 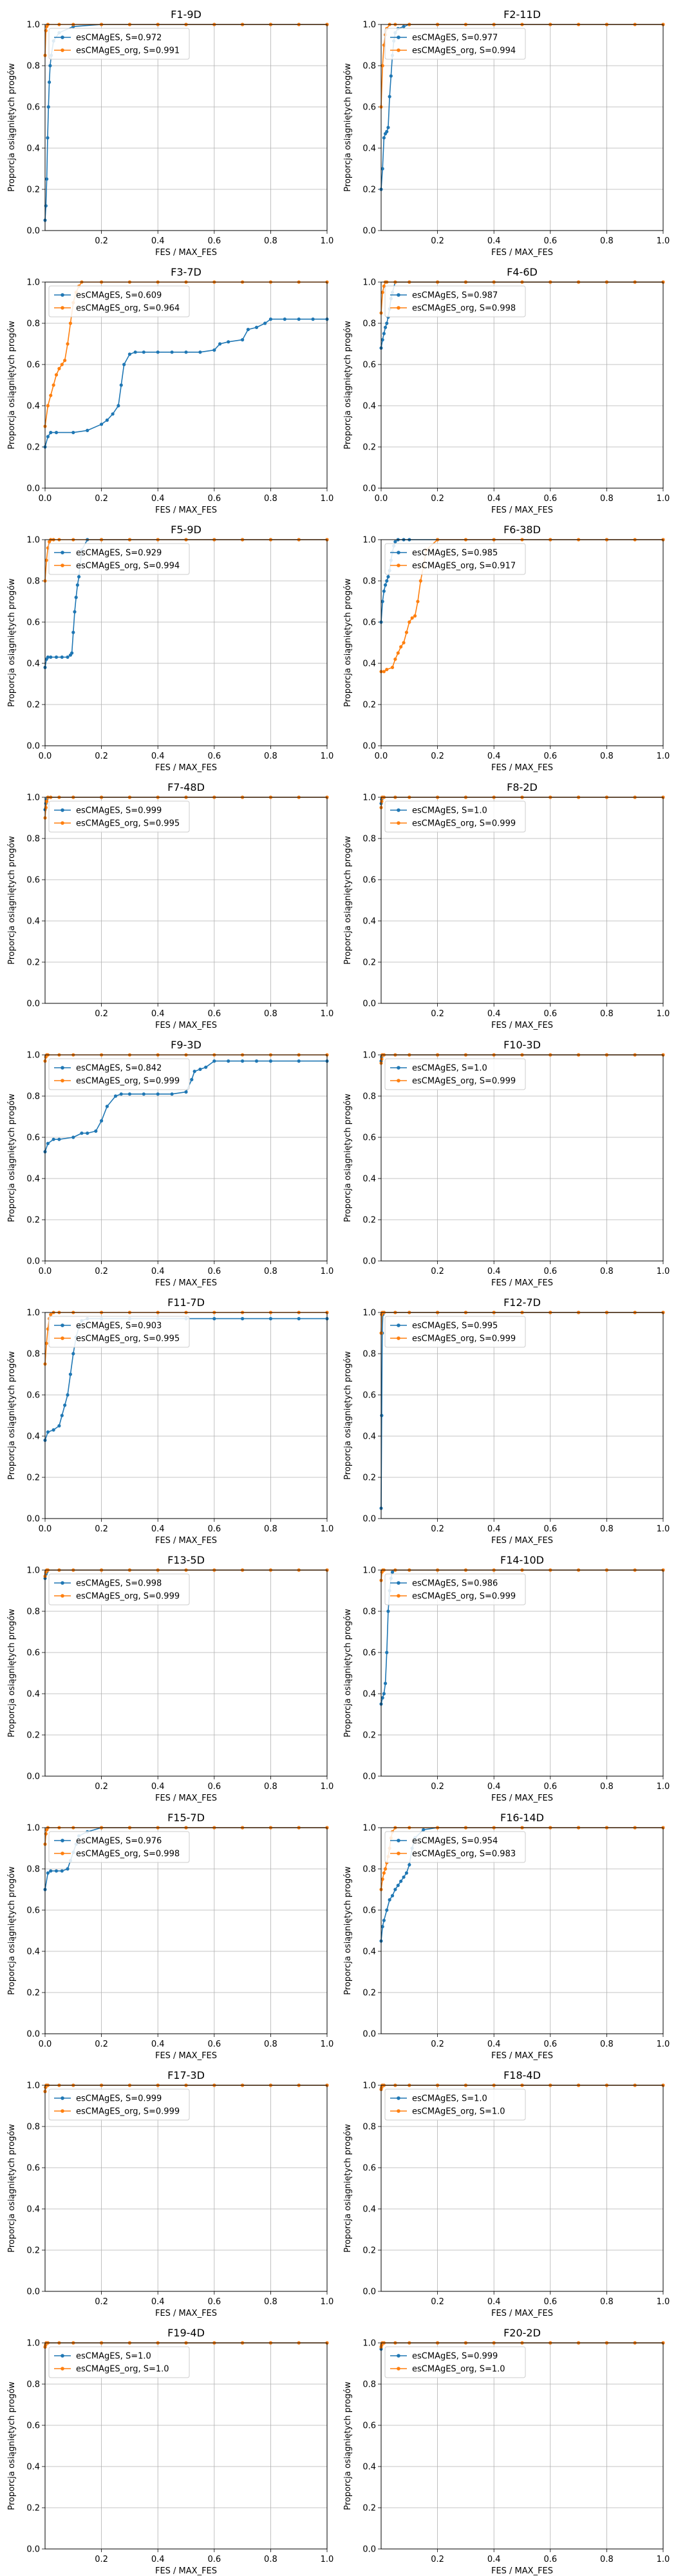 What do you see at coordinates (455, 44) in the screenshot?
I see `legend: esCMAgES, S=0.977 esCMAgES_org, S=0.994` at bounding box center [455, 44].